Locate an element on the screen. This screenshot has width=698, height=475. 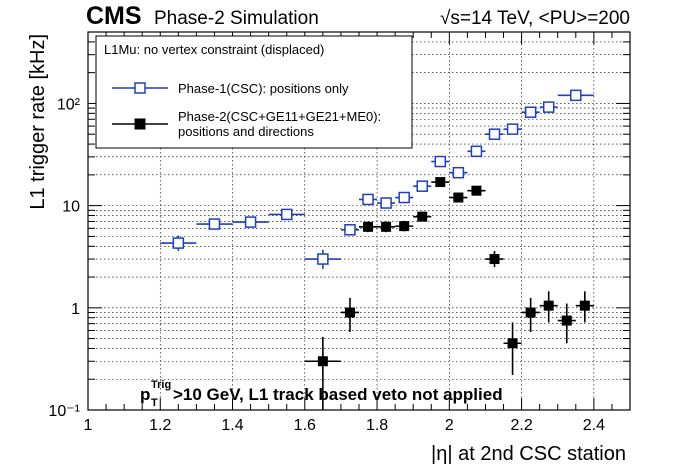
legend-phase1-label: Phase-1(CSC): positions only is located at coordinates (263, 88).